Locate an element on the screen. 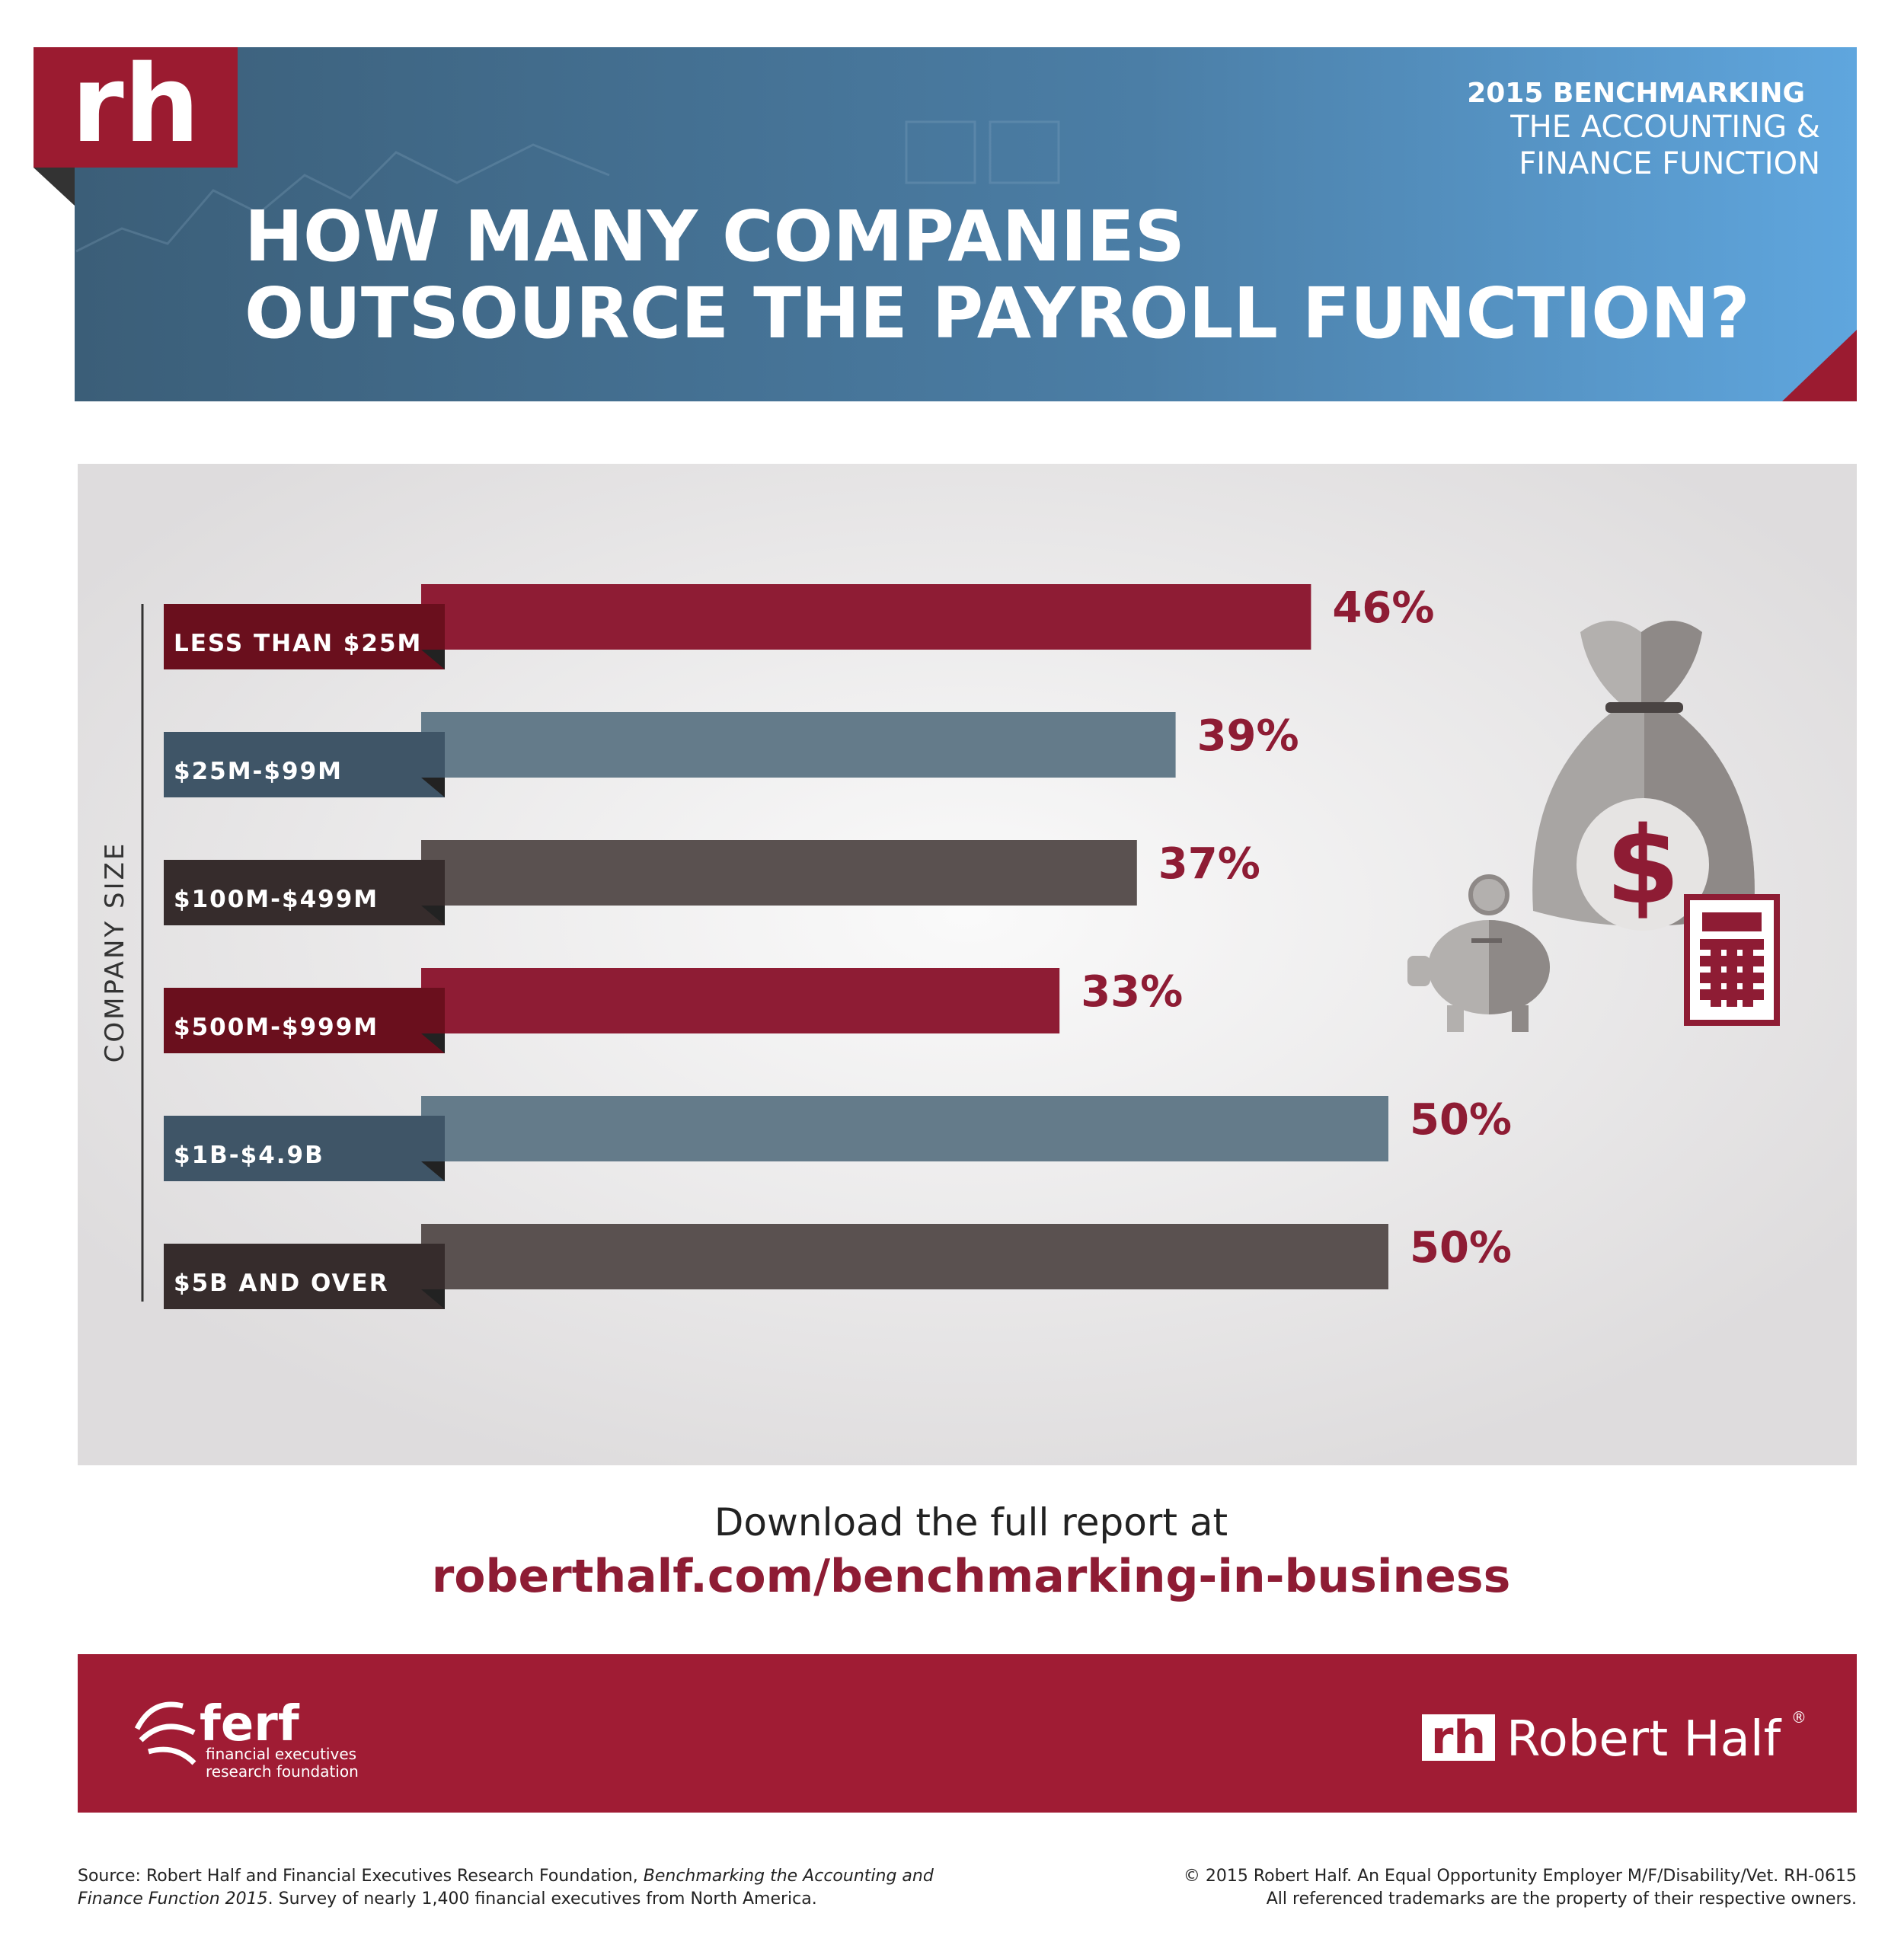 This screenshot has height=1939, width=1904. ferf-swirl is located at coordinates (165, 1733).